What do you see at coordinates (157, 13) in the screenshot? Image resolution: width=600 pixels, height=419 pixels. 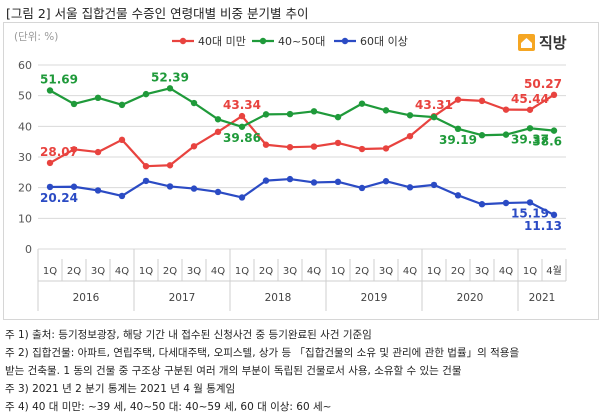 I see `figure-caption: [그림 2] 서울 집합건물 수증인 연령대별 비중 분기별 추이` at bounding box center [157, 13].